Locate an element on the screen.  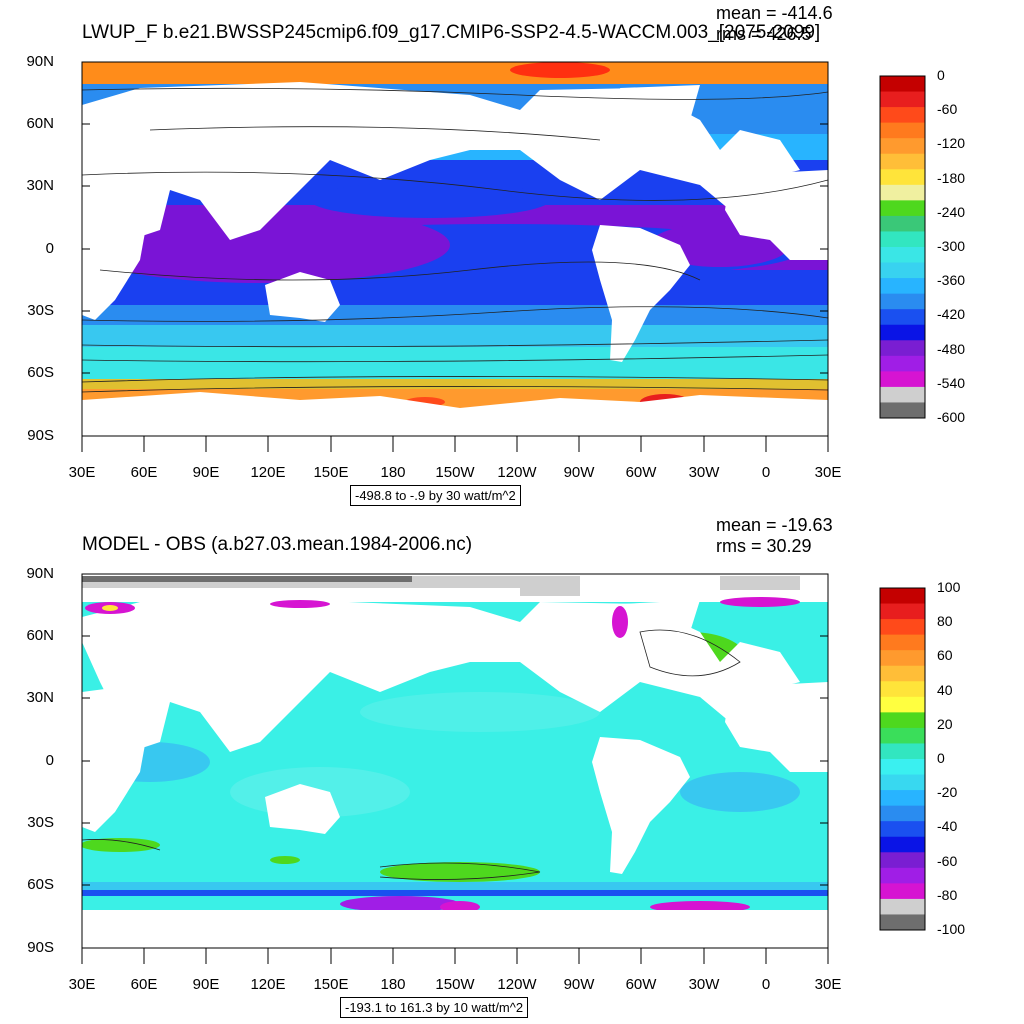
colorbar-label: -240 is located at coordinates (951, 211).